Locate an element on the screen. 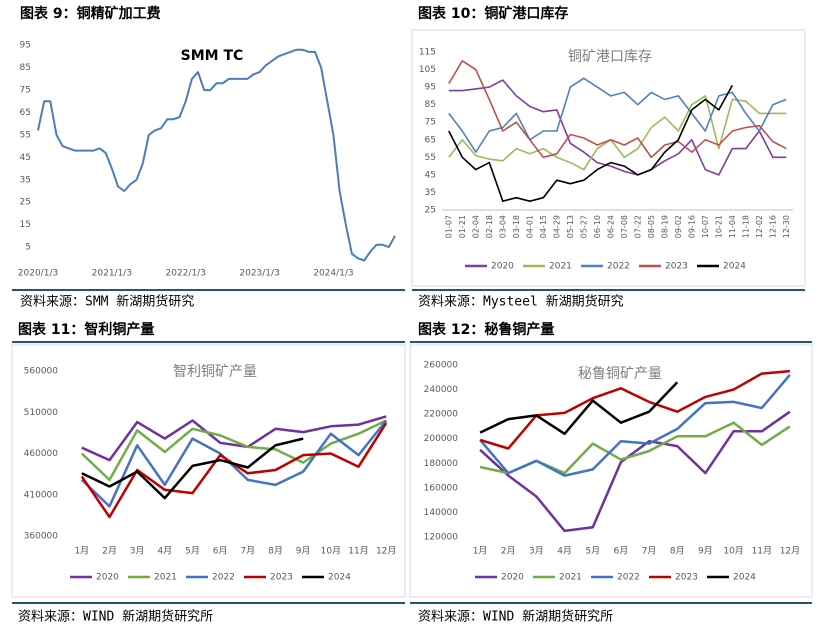 This screenshot has width=819, height=634. y-tick-label: 260000 is located at coordinates (441, 366).